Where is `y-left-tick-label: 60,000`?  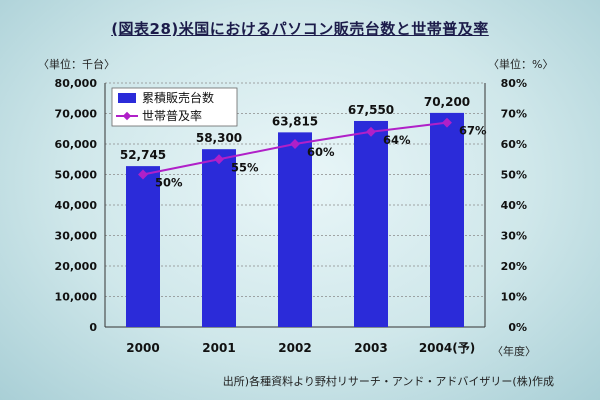 y-left-tick-label: 60,000 is located at coordinates (76, 144).